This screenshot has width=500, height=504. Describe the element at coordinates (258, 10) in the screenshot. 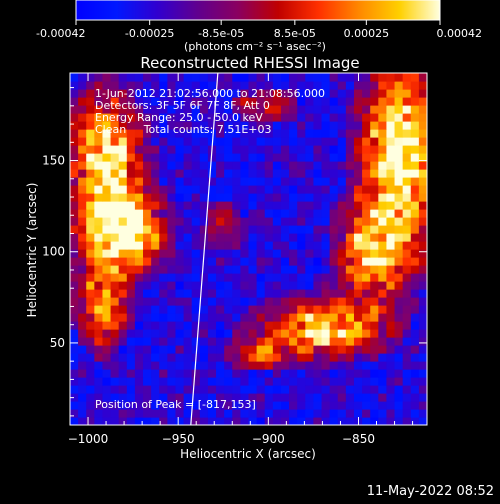

I see `colorbar-frame` at that location.